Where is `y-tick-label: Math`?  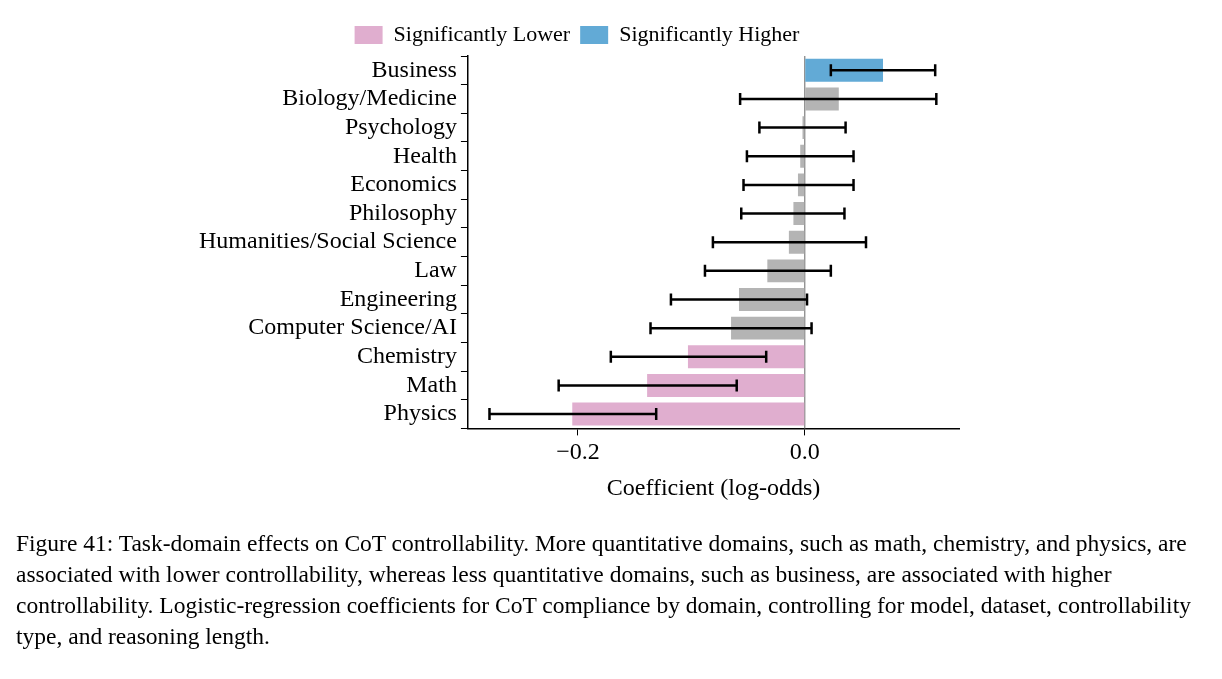
y-tick-label: Math is located at coordinates (431, 383).